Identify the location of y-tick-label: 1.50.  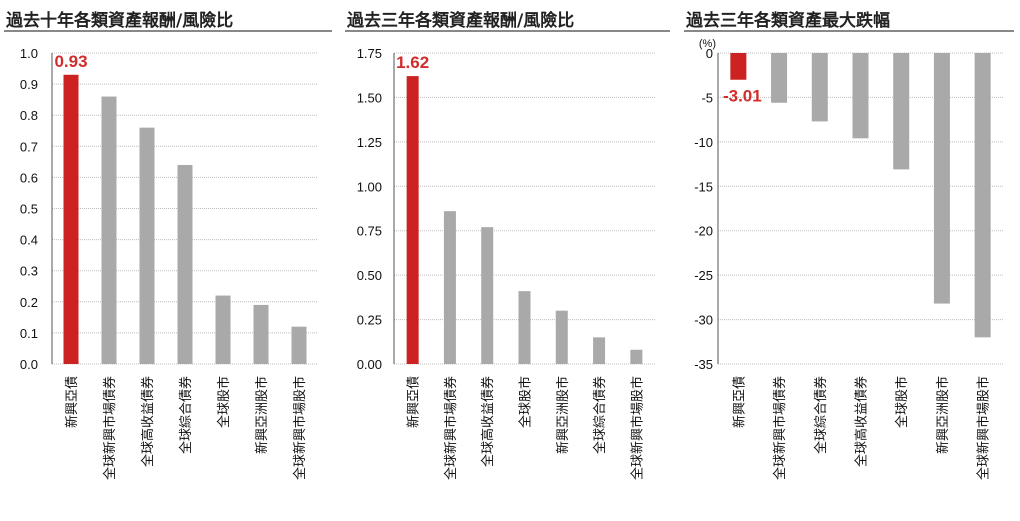
(369, 97).